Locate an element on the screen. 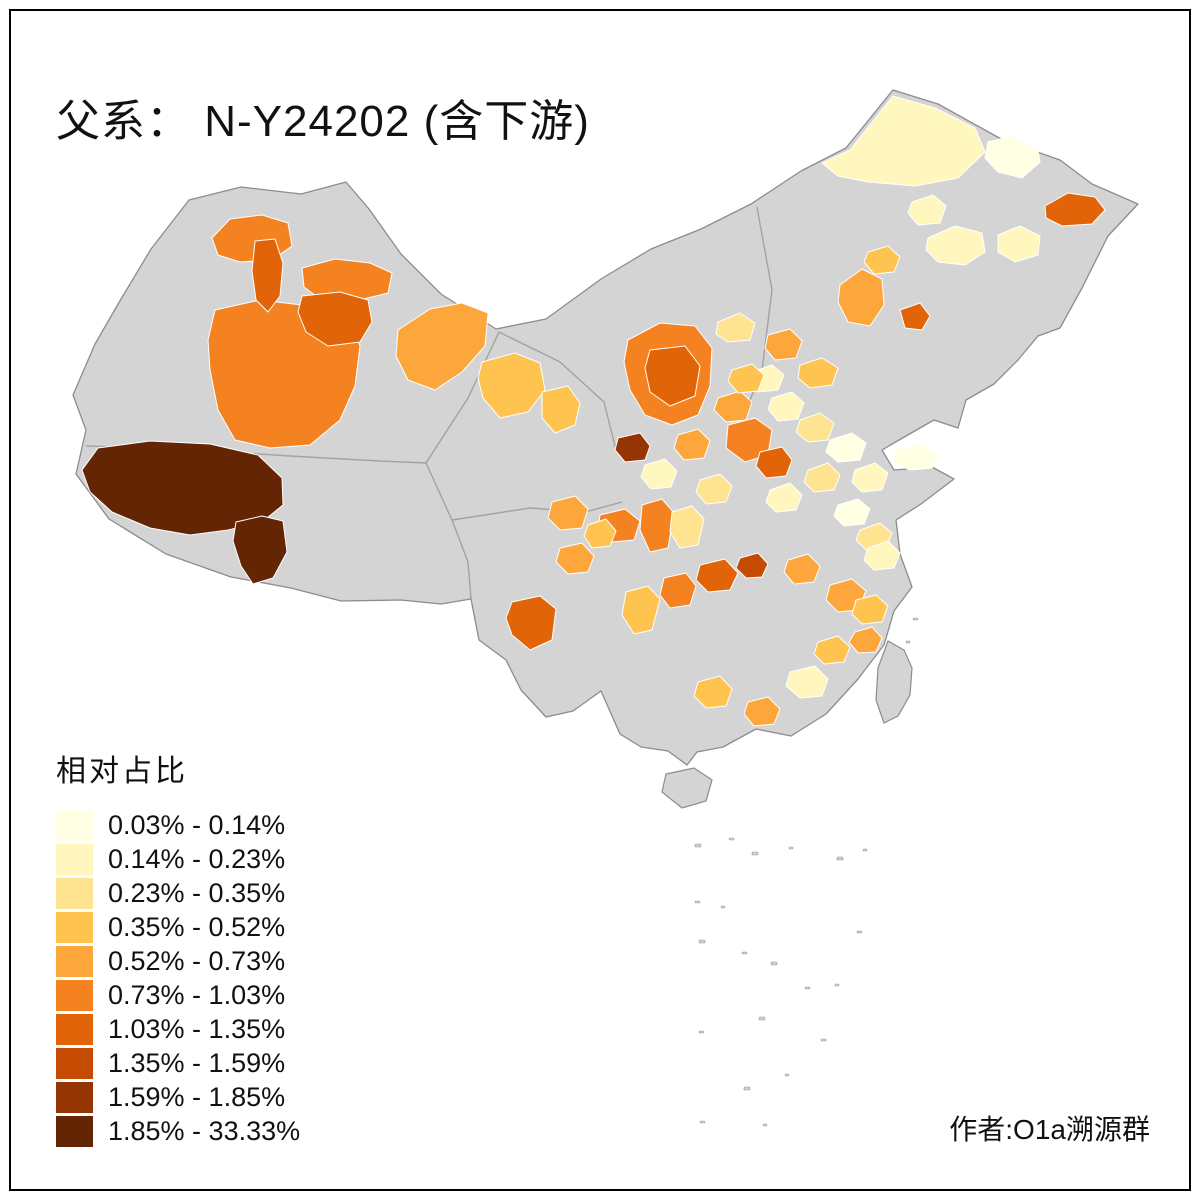  legend-label: 1.03% - 1.35% is located at coordinates (197, 1029).